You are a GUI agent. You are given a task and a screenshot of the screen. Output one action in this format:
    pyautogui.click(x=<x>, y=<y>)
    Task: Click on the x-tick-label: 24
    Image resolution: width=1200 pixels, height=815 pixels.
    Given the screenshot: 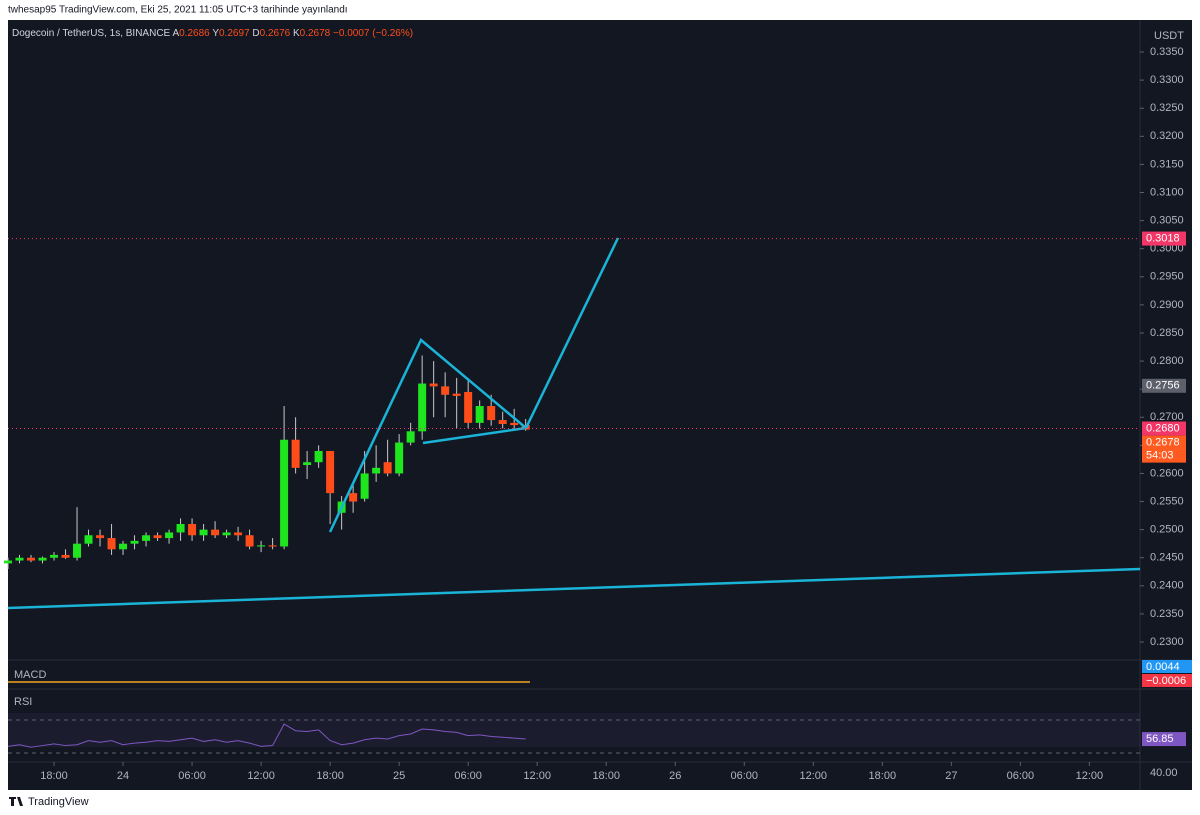 What is the action you would take?
    pyautogui.click(x=123, y=776)
    